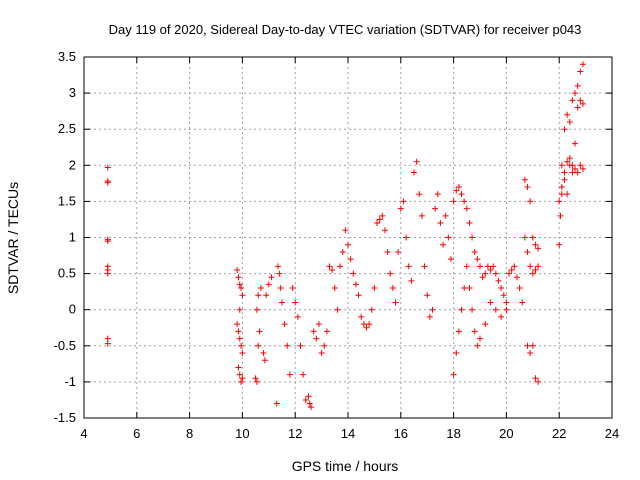 The image size is (640, 480). What do you see at coordinates (72, 237) in the screenshot?
I see `y-tick-label: 1` at bounding box center [72, 237].